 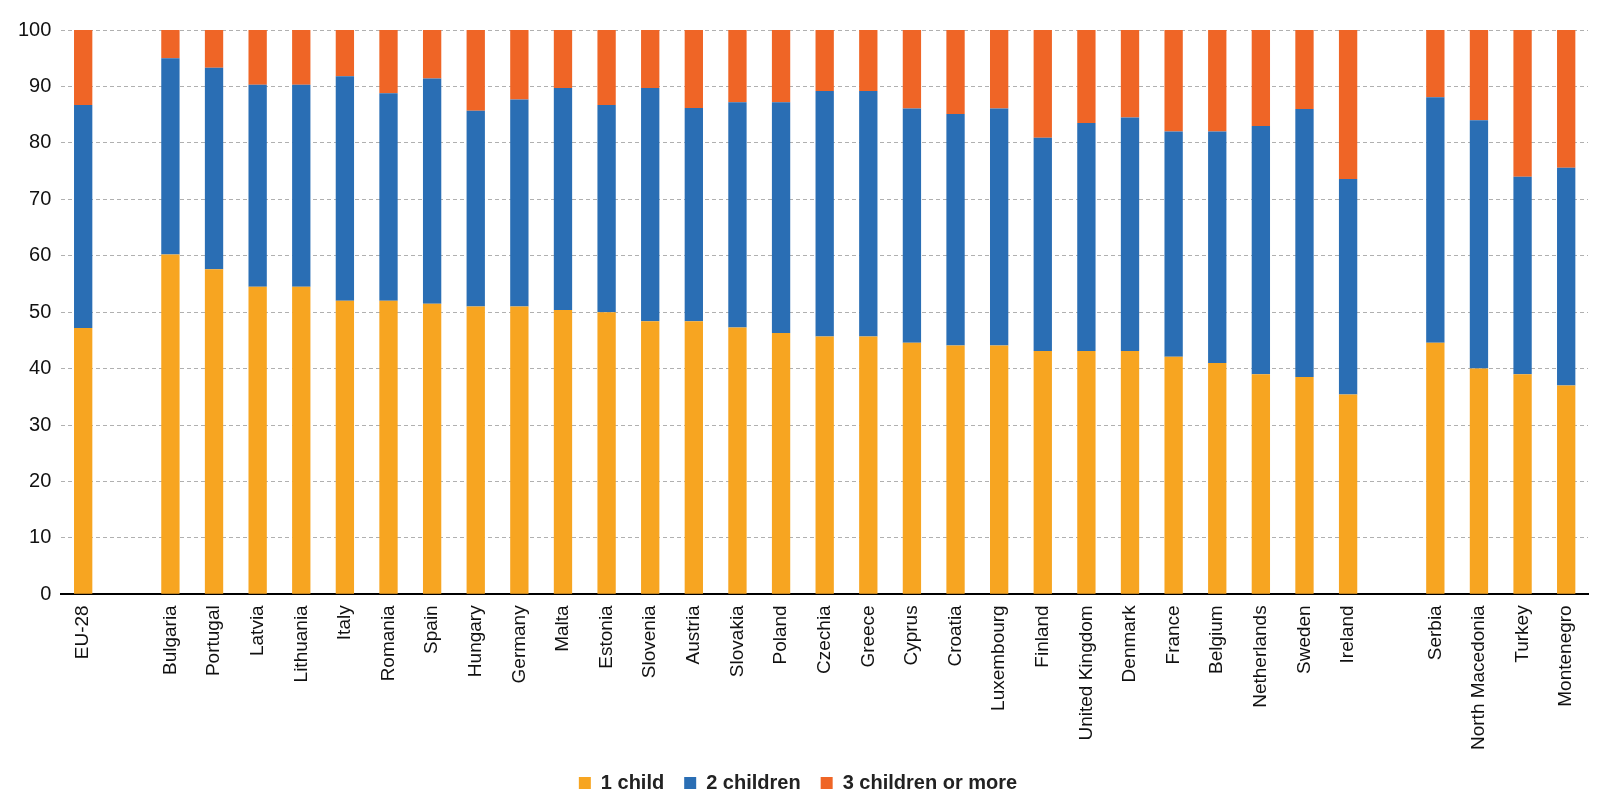 What do you see at coordinates (82, 632) in the screenshot?
I see `x-tick-label: EU-28` at bounding box center [82, 632].